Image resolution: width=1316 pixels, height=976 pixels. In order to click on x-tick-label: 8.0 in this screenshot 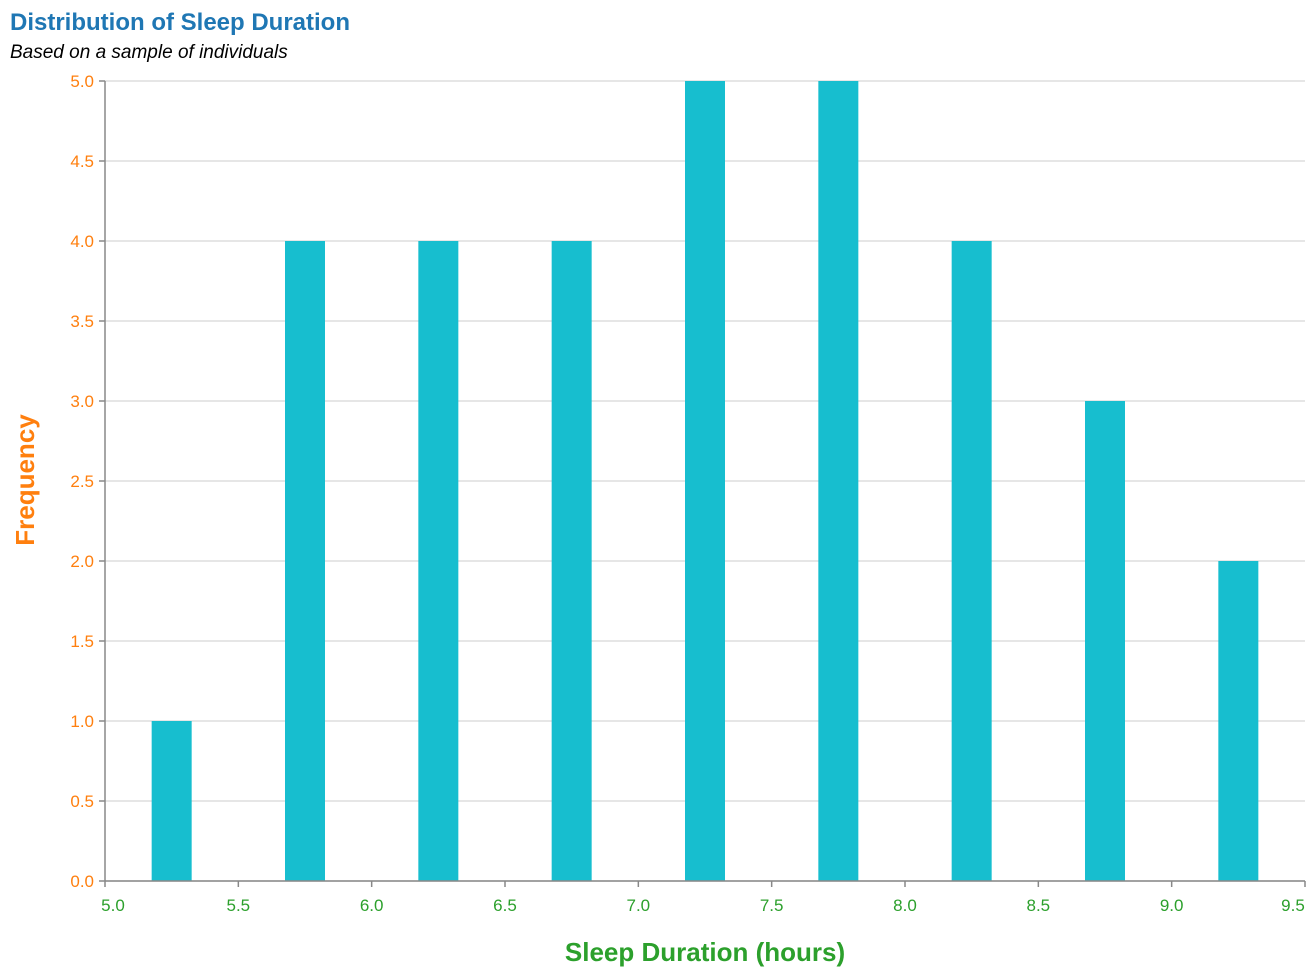, I will do `click(905, 905)`.